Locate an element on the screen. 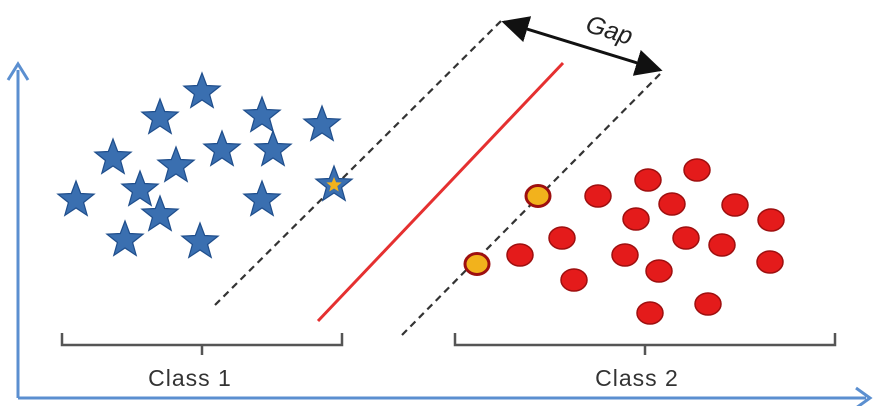  class1-label: Class 1 is located at coordinates (190, 378).